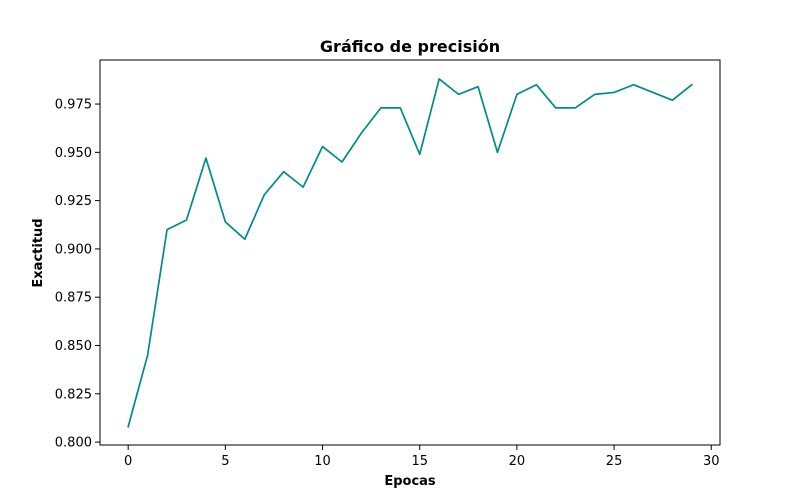 The height and width of the screenshot is (504, 800). I want to click on chart-title: Gráfico de precisión, so click(410, 46).